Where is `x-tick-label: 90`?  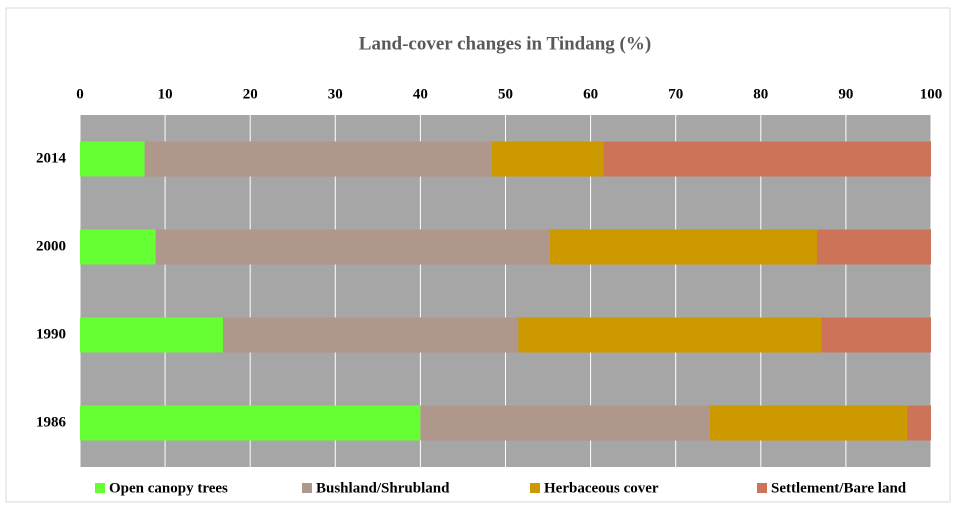
x-tick-label: 90 is located at coordinates (845, 94).